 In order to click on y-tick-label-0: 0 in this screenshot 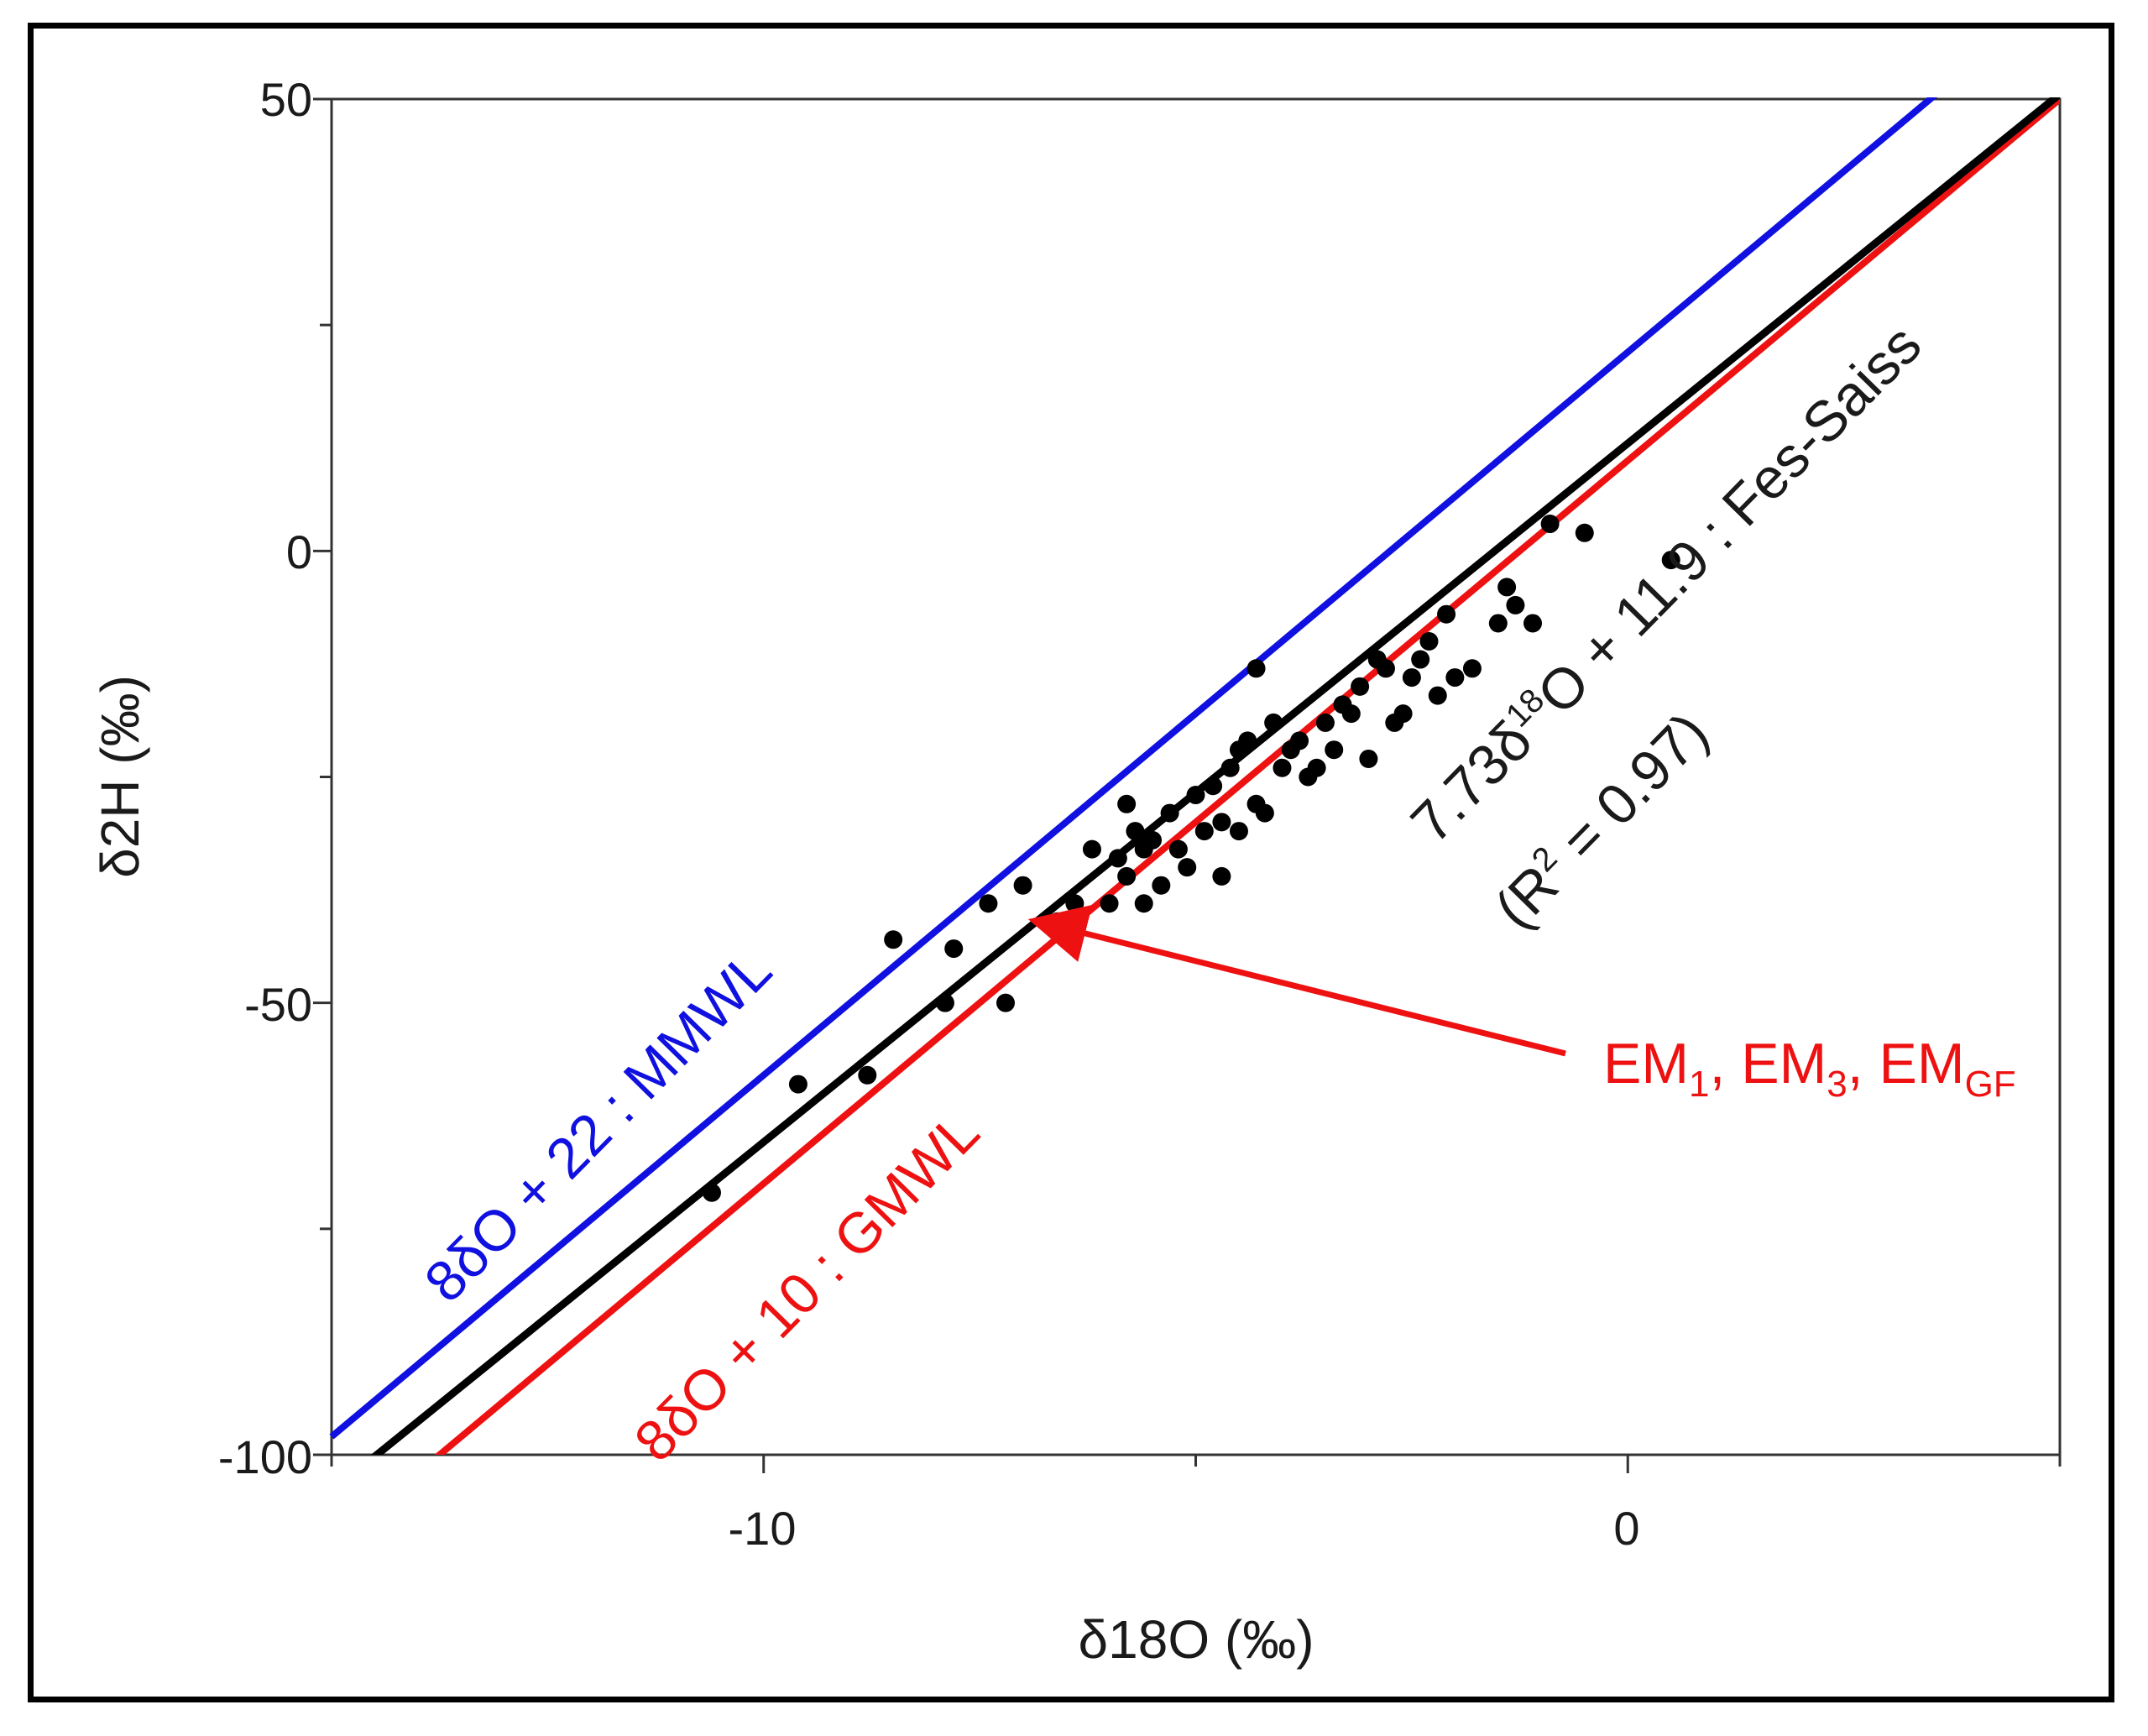, I will do `click(299, 552)`.